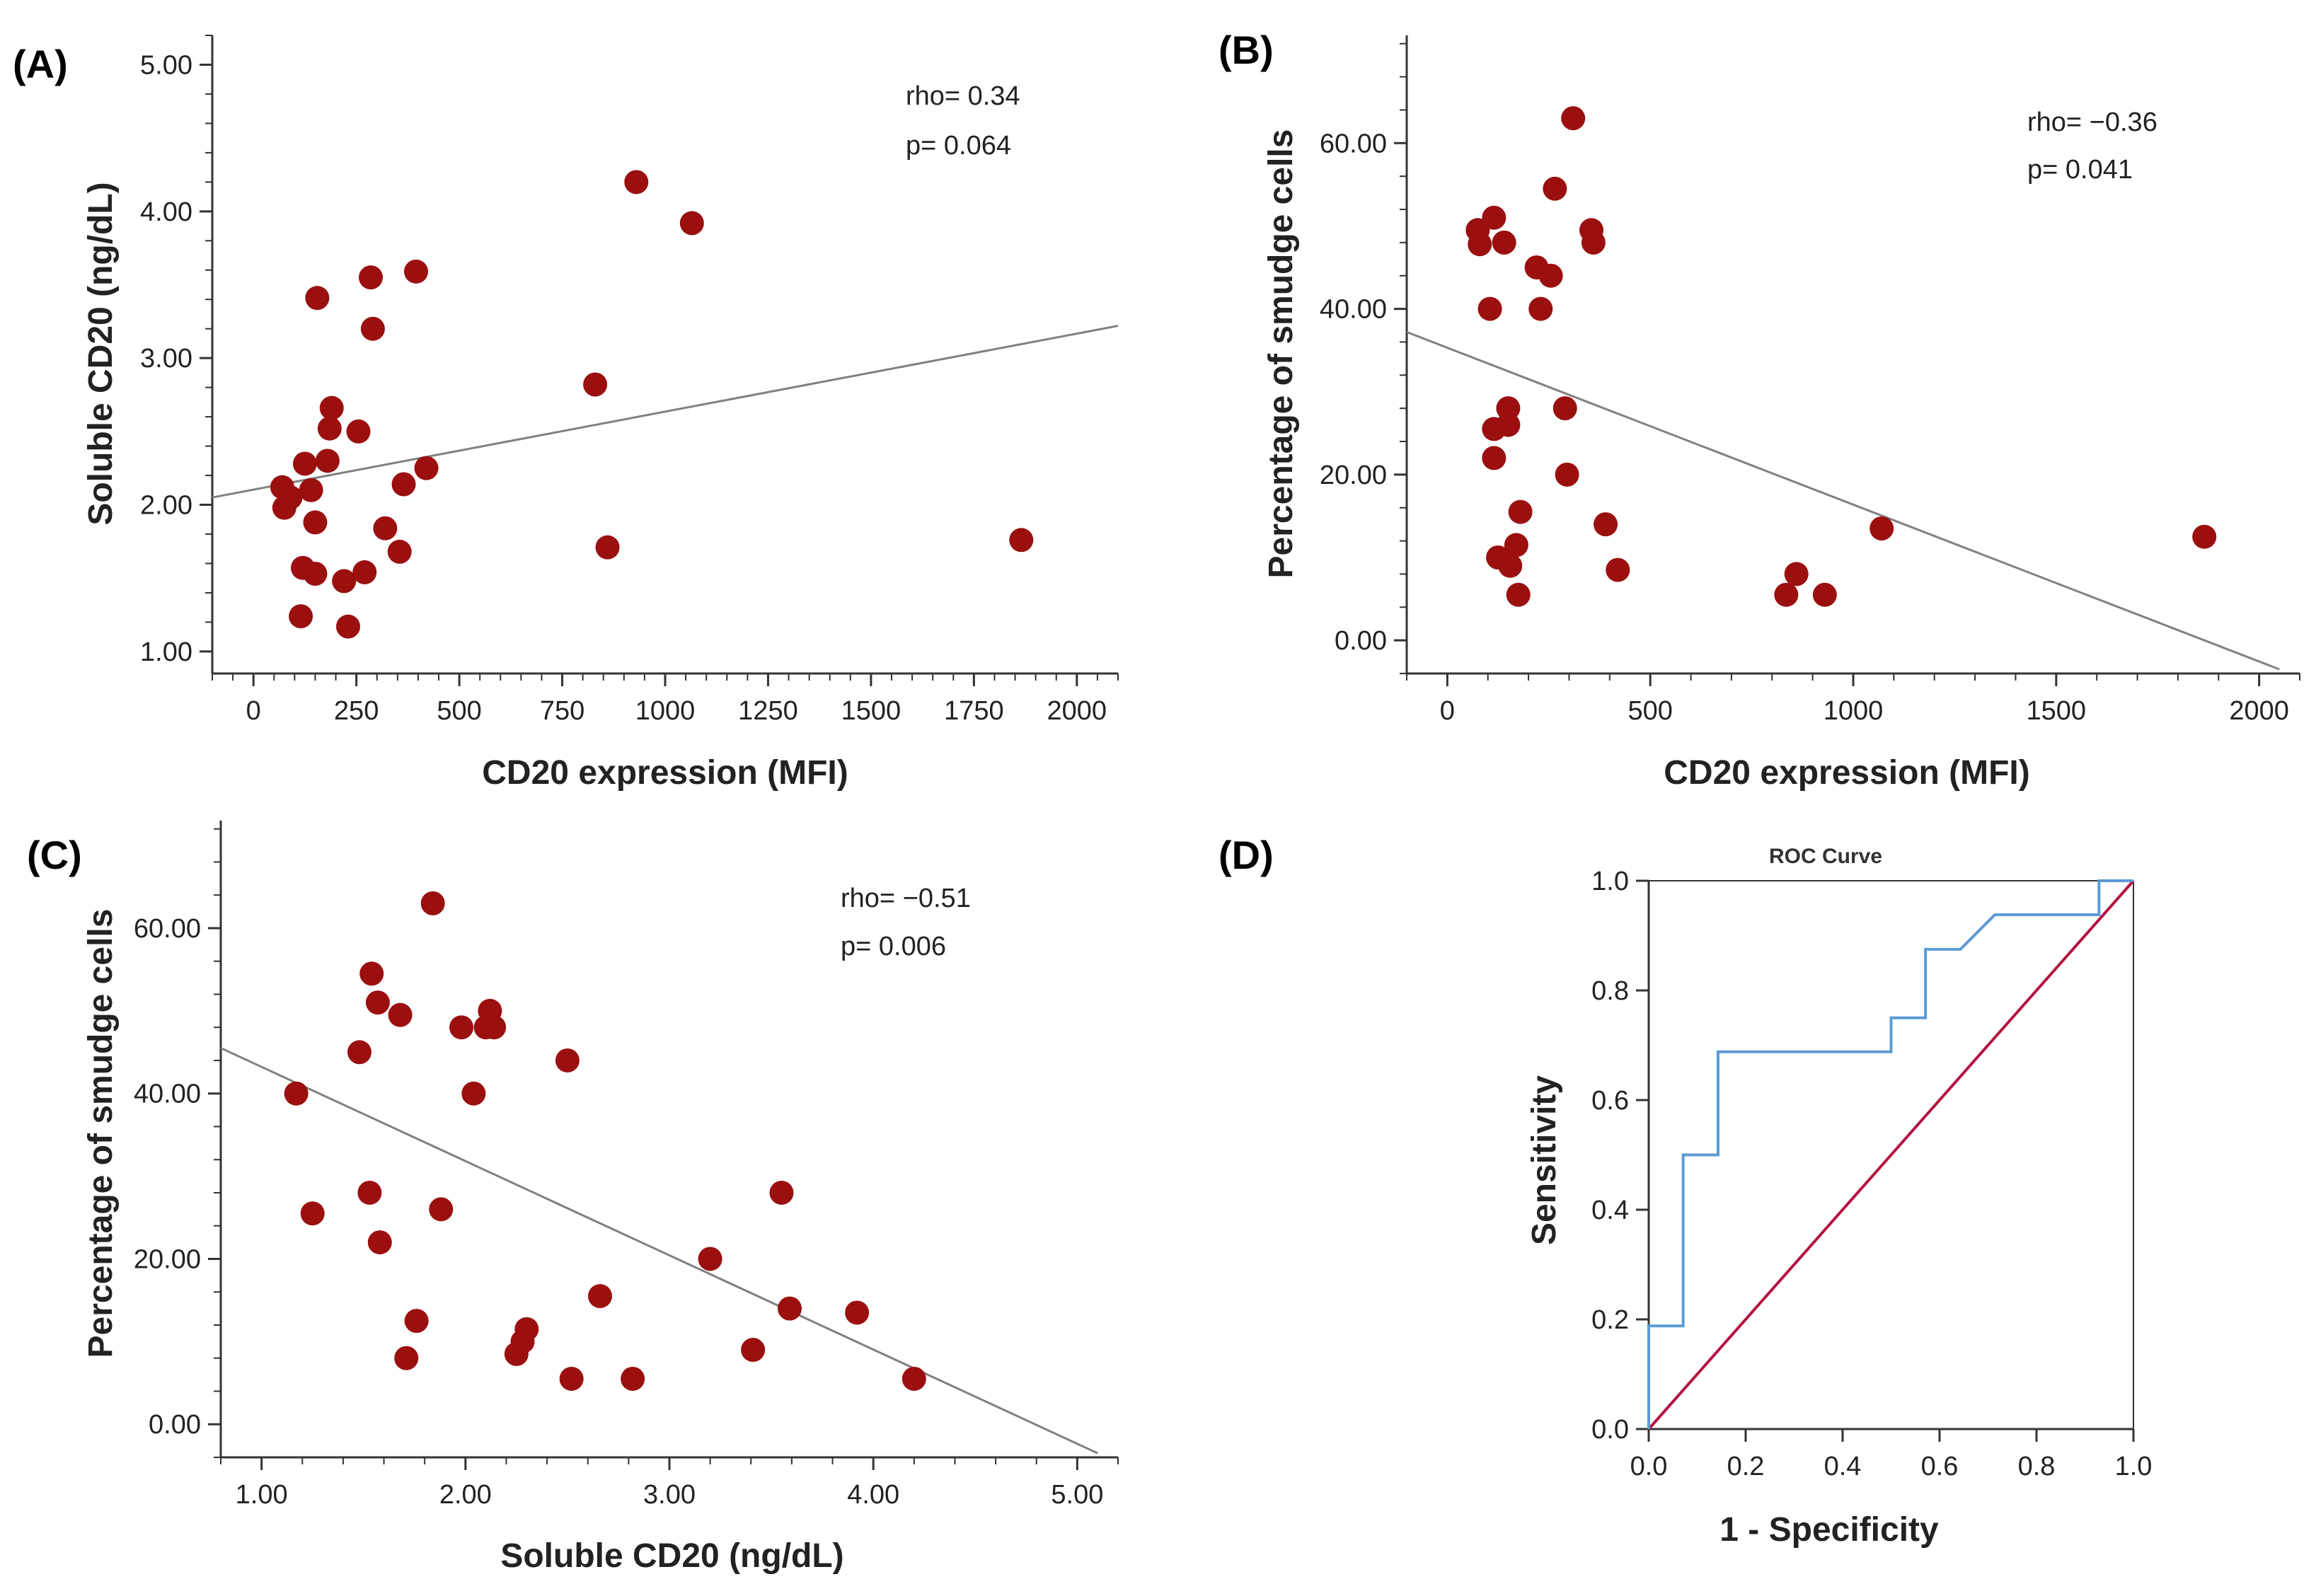 This screenshot has width=2316, height=1596. I want to click on panel-label-c: (C), so click(55, 855).